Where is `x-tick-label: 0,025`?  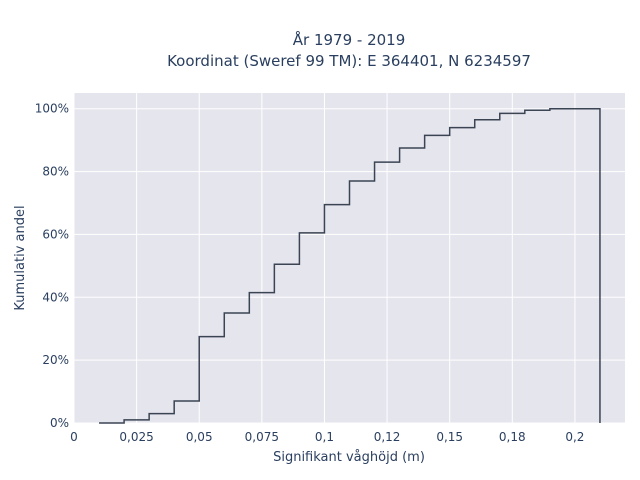 x-tick-label: 0,025 is located at coordinates (136, 437).